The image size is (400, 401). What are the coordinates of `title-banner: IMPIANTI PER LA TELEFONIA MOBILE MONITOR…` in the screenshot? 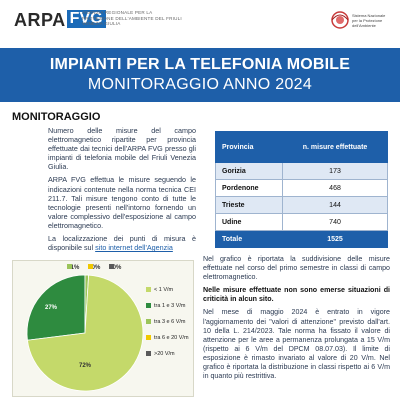 It's located at (200, 75).